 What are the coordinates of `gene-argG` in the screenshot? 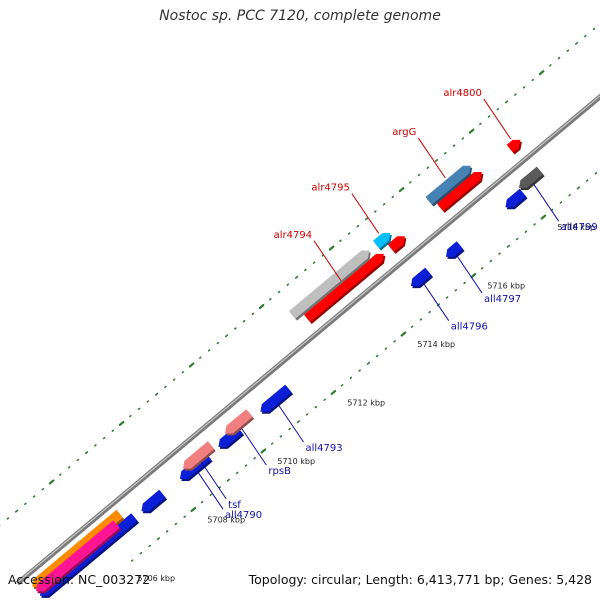 It's located at (448, 185).